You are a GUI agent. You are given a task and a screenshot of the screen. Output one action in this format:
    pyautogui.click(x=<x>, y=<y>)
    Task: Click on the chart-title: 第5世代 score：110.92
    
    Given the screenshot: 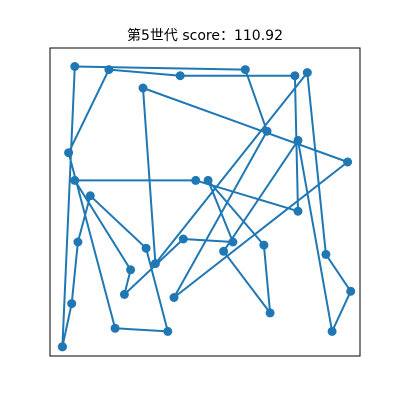 What is the action you would take?
    pyautogui.click(x=205, y=35)
    